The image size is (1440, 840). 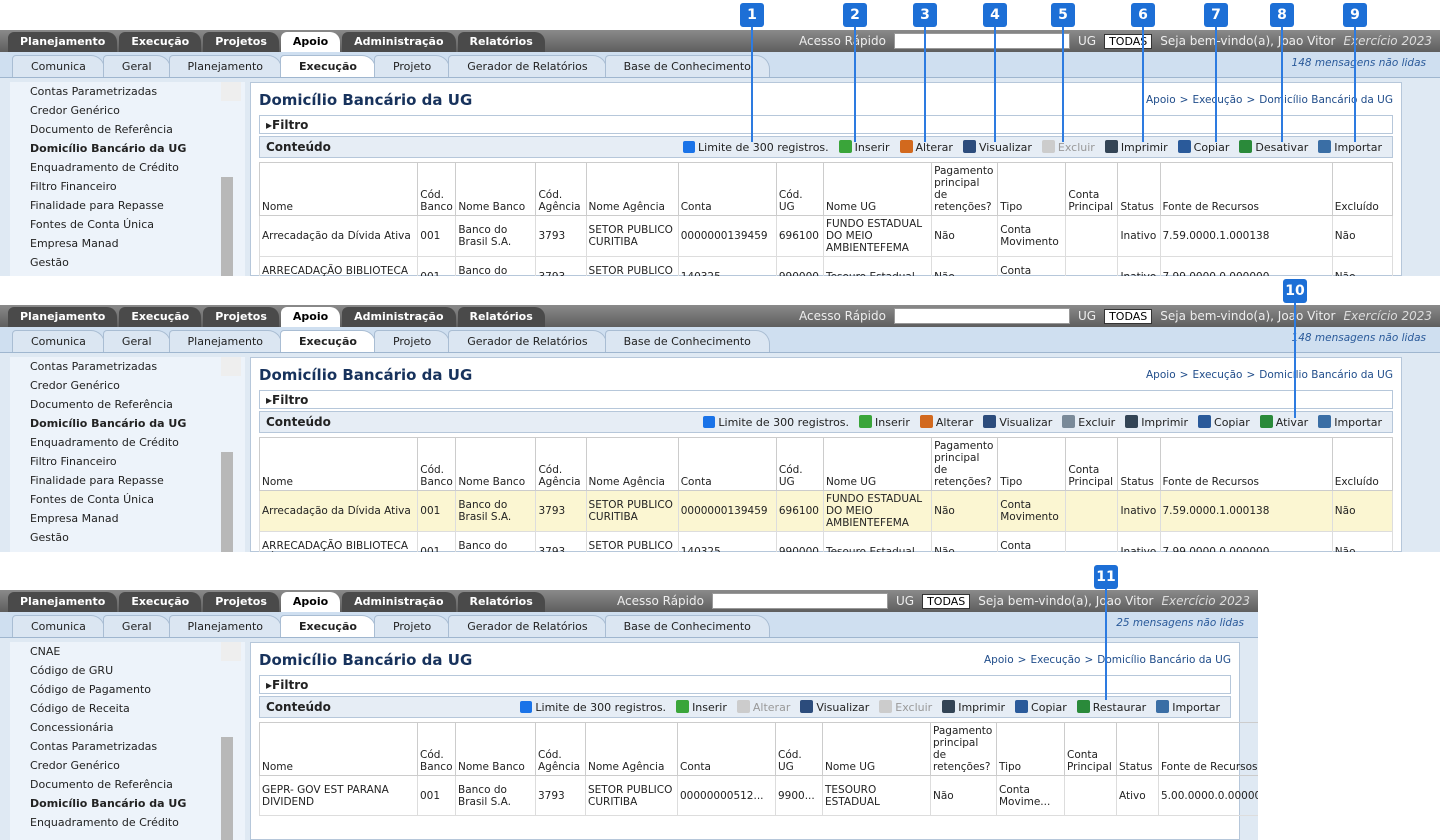 I want to click on column-header: Excluído, so click(x=1362, y=189).